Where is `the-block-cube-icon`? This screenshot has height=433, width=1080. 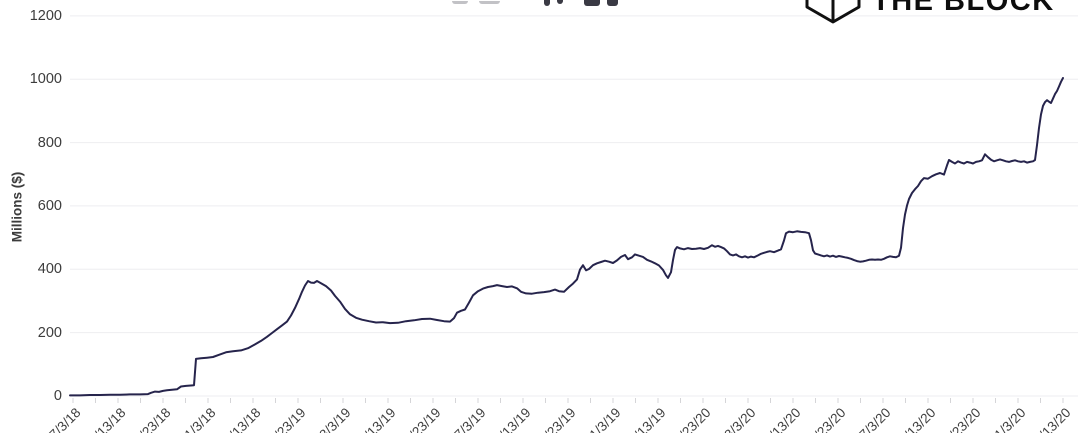
the-block-cube-icon is located at coordinates (833, 12).